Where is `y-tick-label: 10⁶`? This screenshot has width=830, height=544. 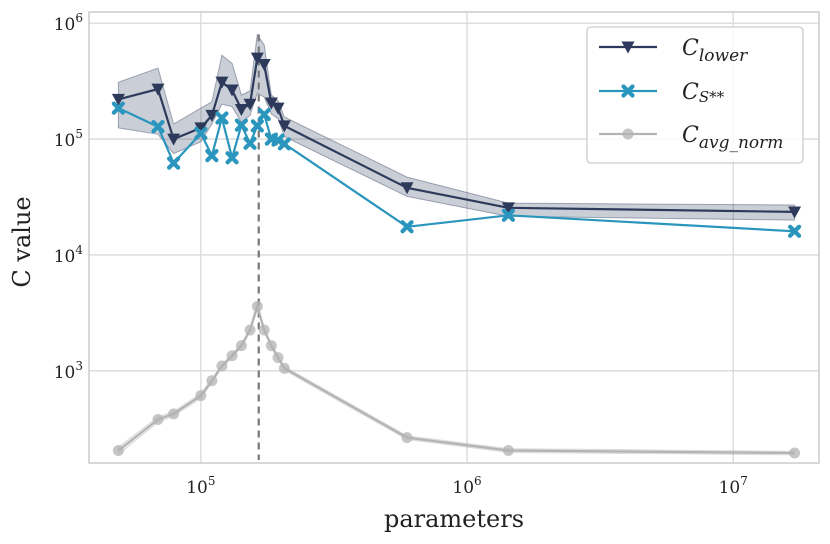 y-tick-label: 10⁶ is located at coordinates (68, 23).